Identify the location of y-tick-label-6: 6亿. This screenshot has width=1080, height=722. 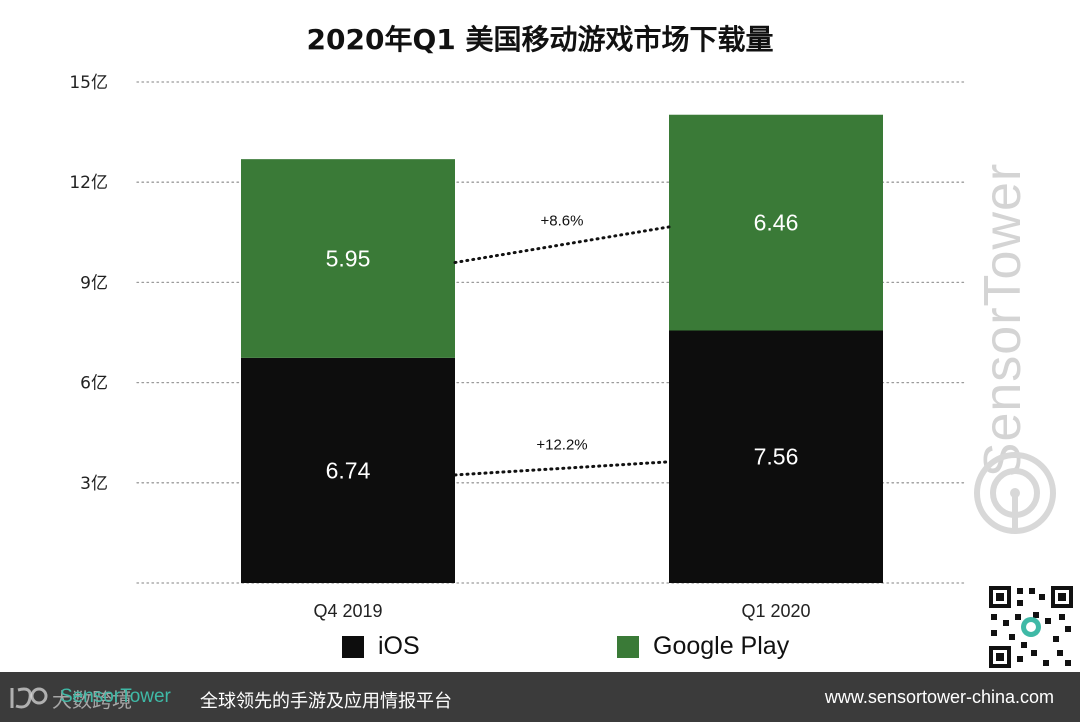
(94, 384).